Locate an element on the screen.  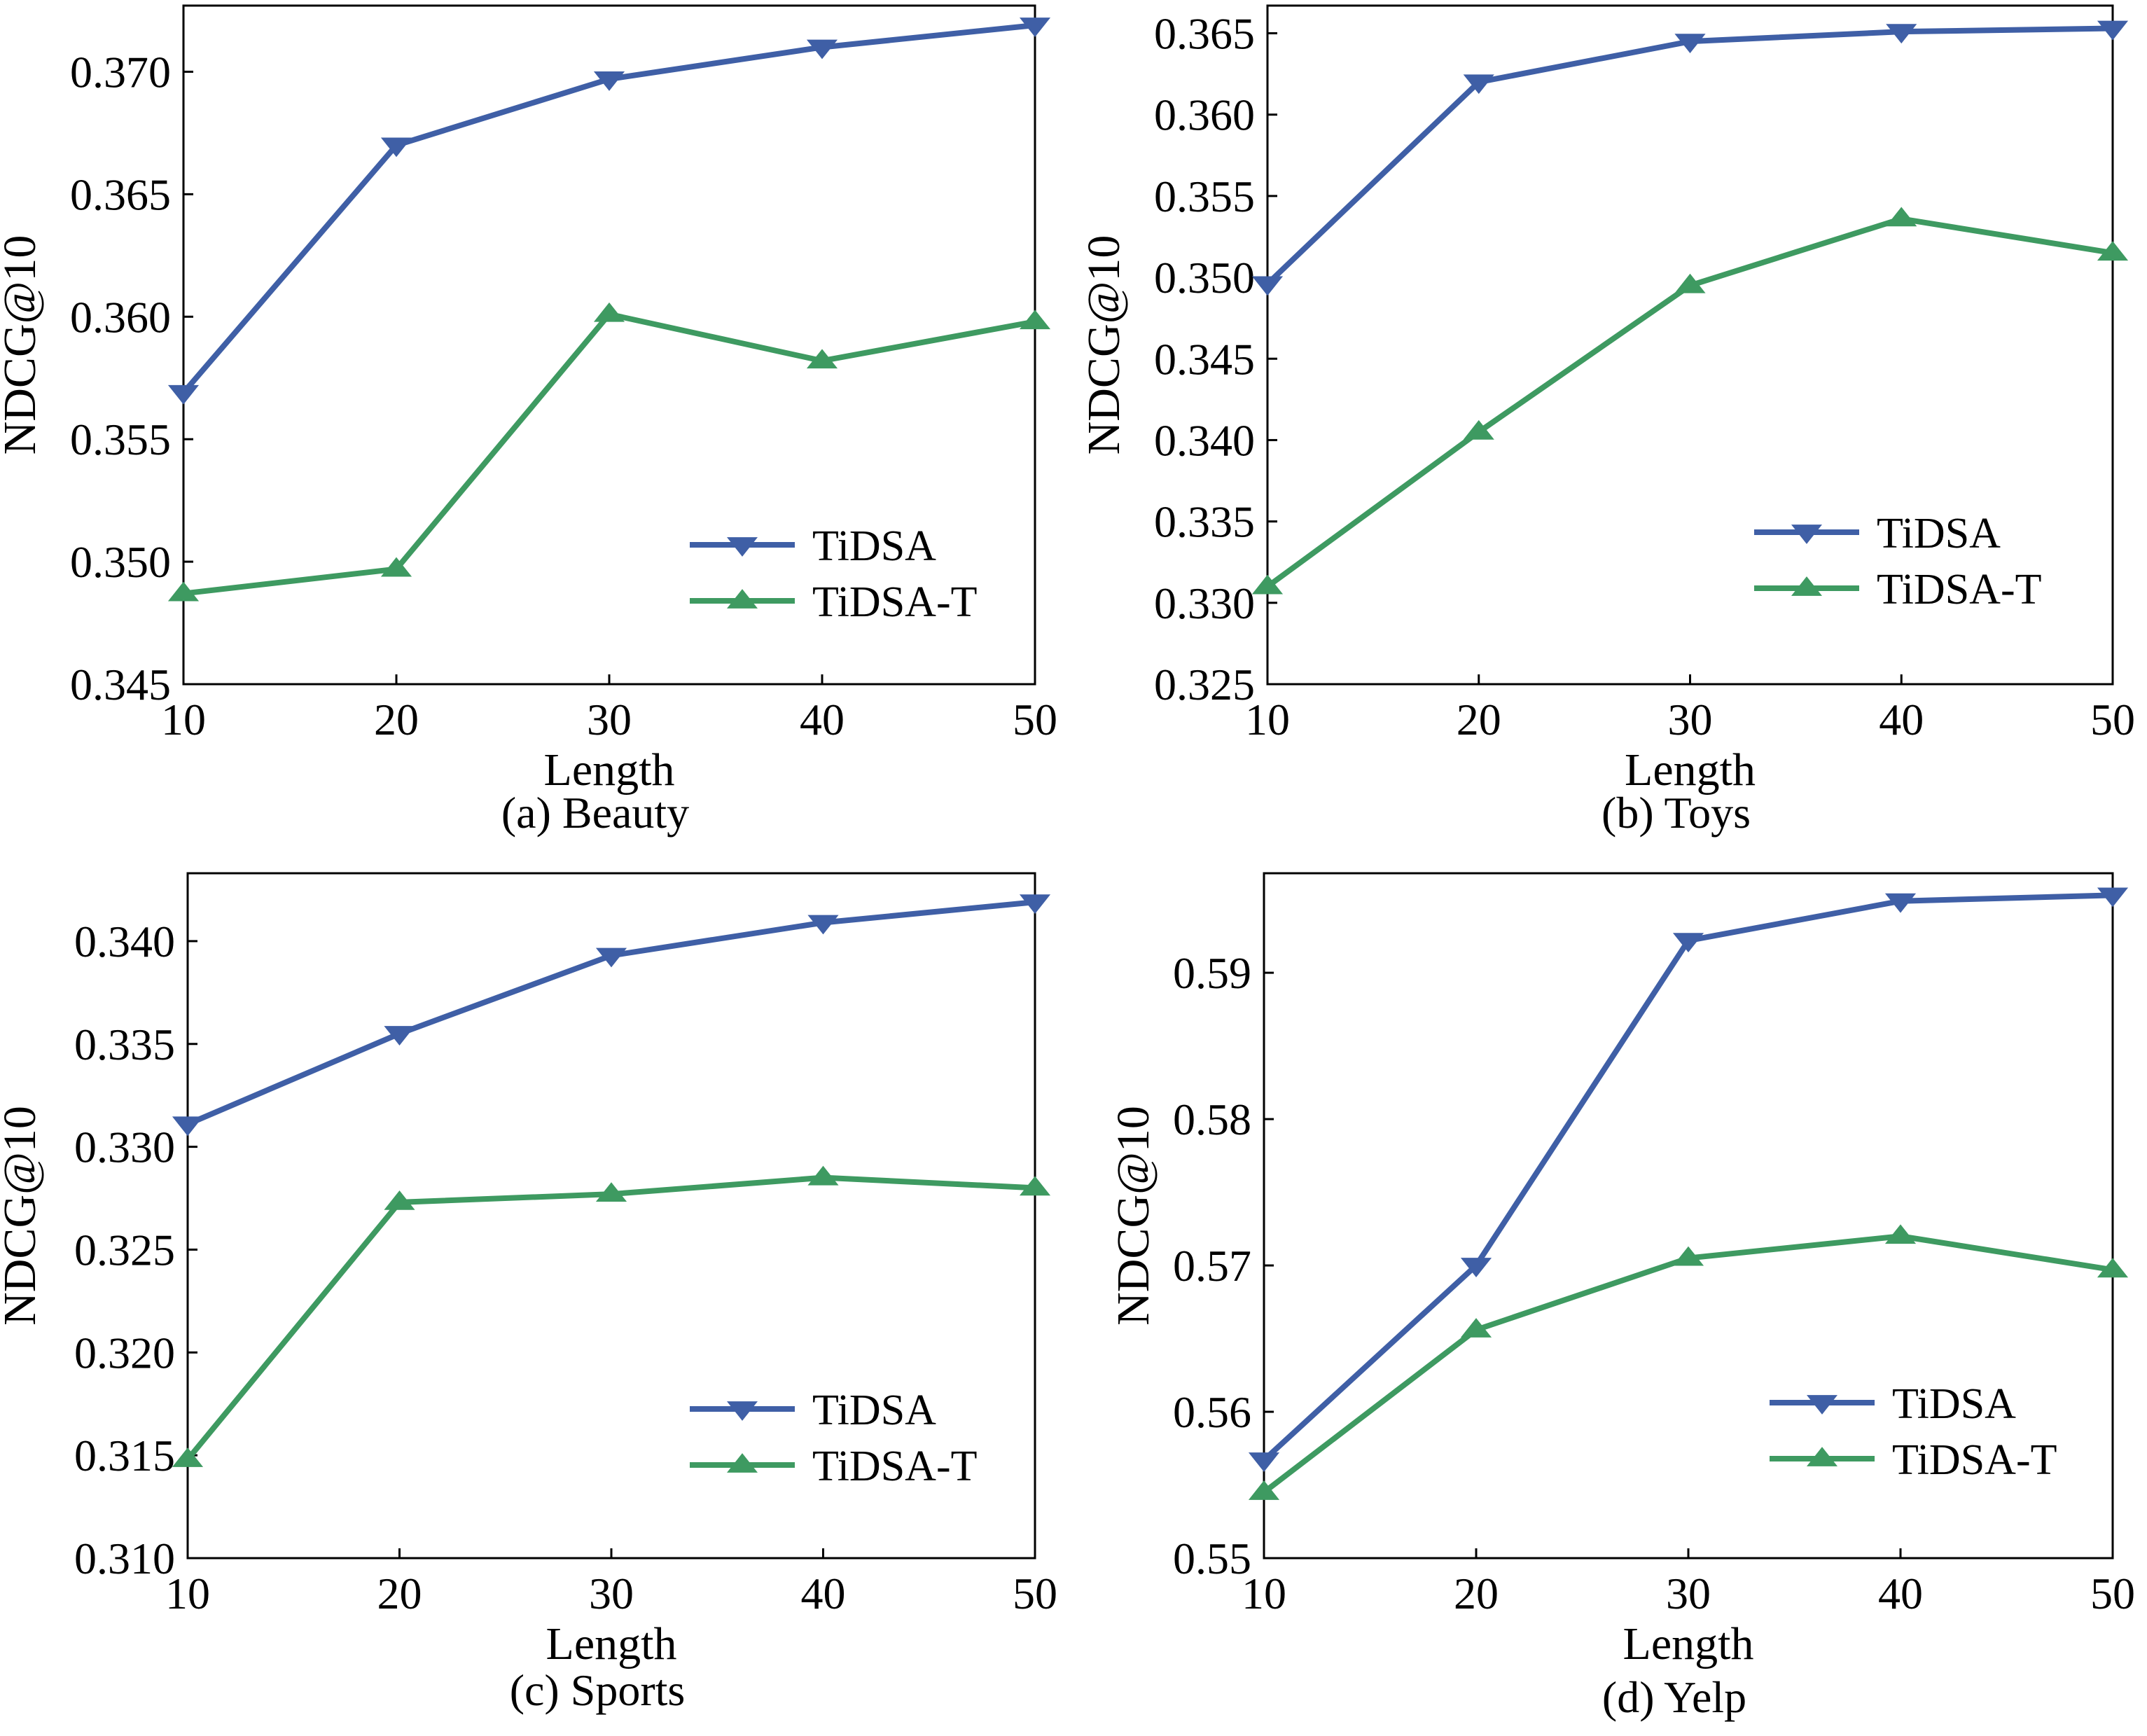
y-tick-label: 0.370 is located at coordinates (120, 72).